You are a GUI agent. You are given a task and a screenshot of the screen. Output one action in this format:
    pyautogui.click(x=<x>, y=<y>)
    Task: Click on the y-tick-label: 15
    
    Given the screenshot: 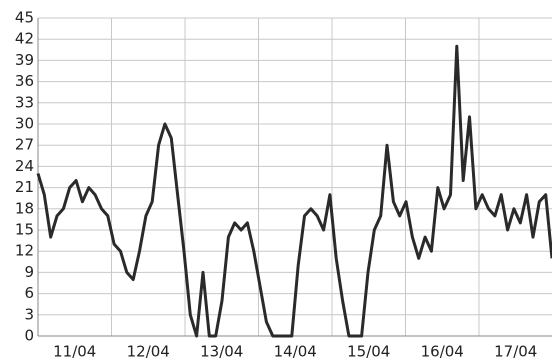 What is the action you would take?
    pyautogui.click(x=24, y=230)
    